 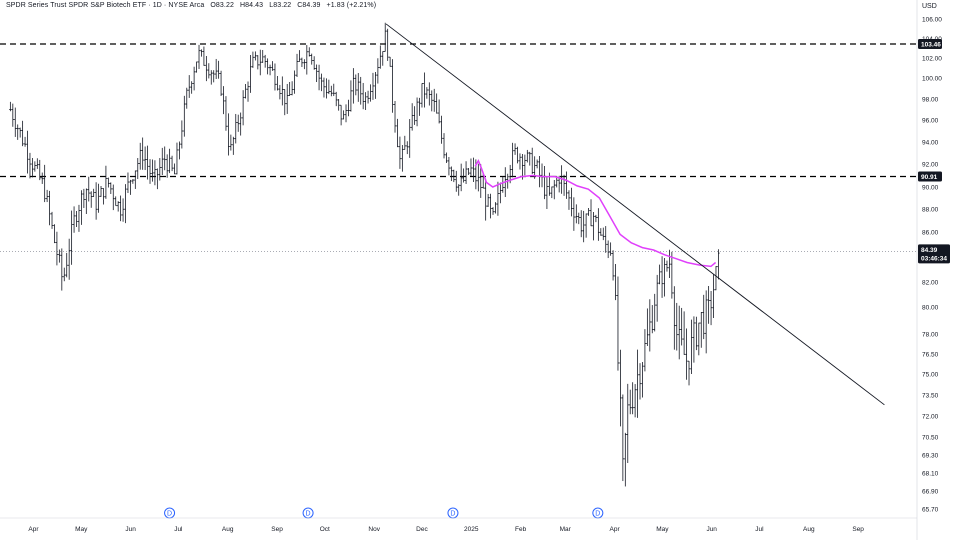 I want to click on level-price-label: 103.46, so click(x=931, y=44).